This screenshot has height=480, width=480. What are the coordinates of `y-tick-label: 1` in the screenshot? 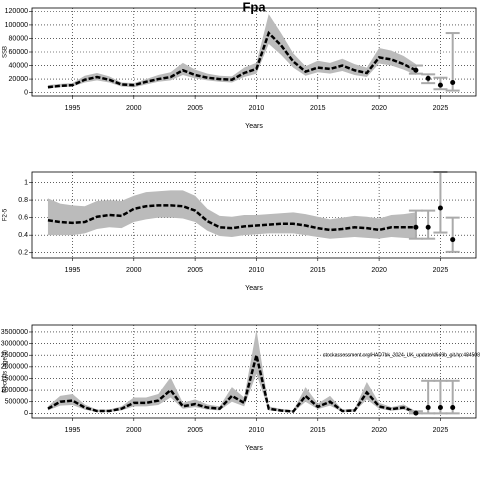 It's located at (26, 182).